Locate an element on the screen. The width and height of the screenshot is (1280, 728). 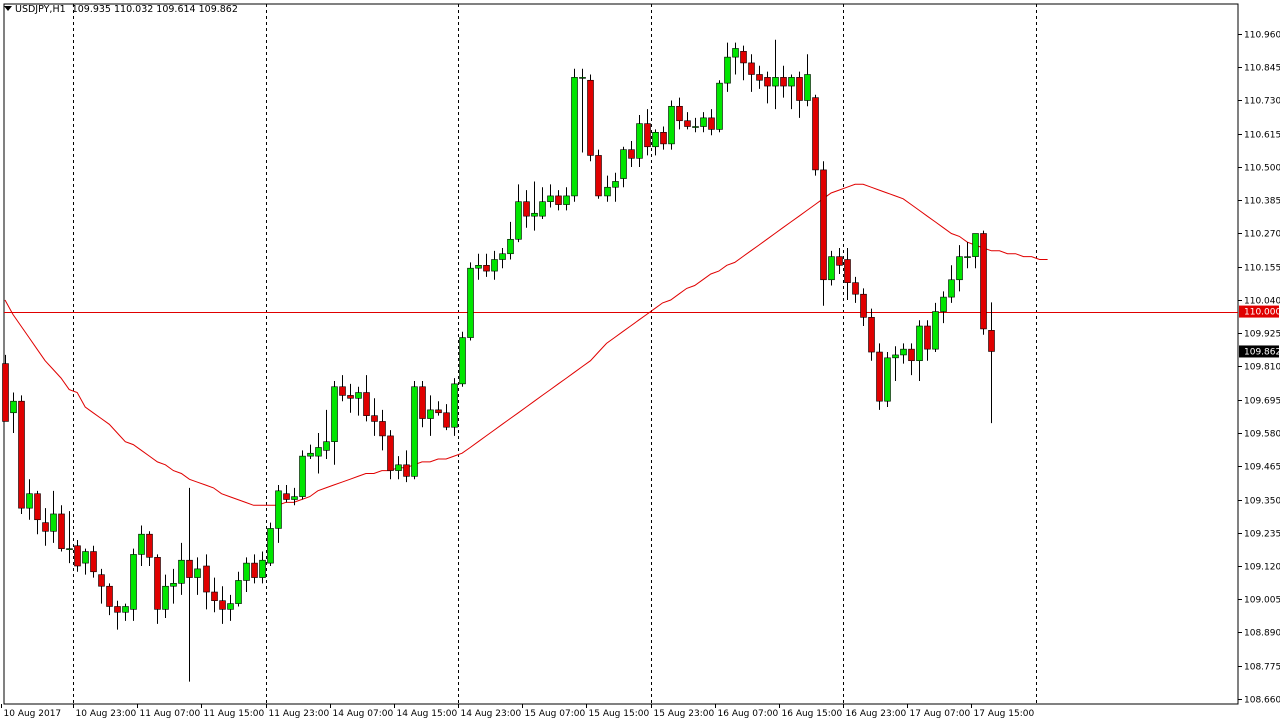
price-tick-label: 109.235 is located at coordinates (1262, 535).